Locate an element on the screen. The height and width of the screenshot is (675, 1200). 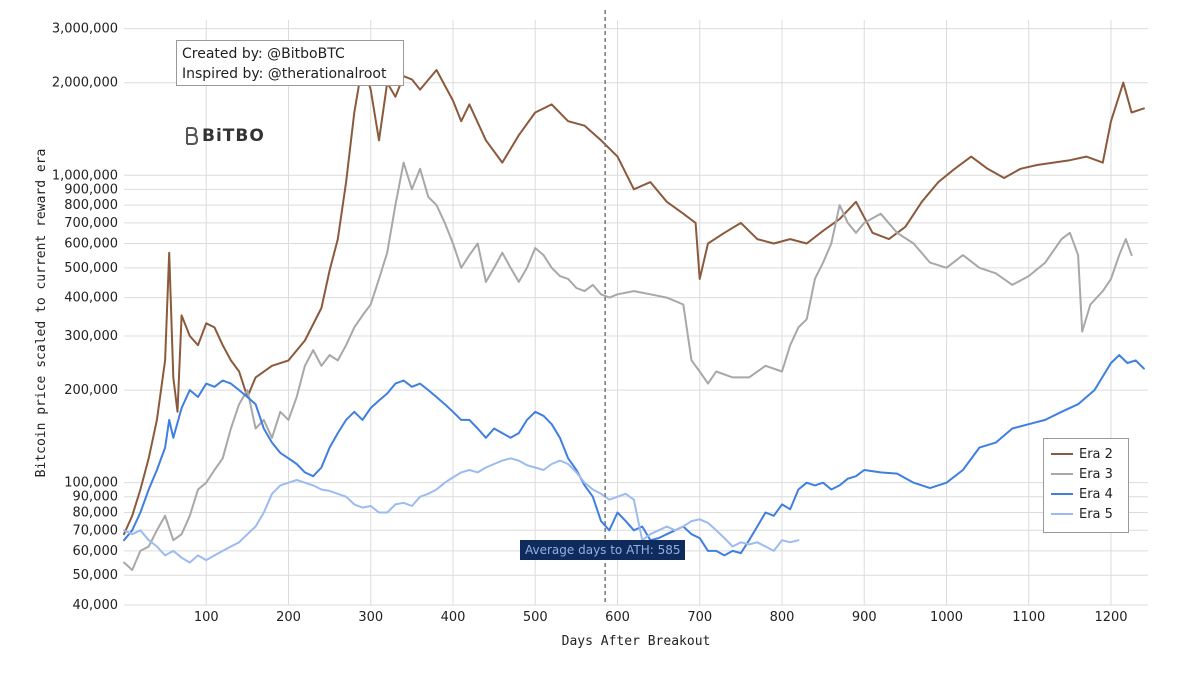
legend-label: Era 3 is located at coordinates (1096, 474).